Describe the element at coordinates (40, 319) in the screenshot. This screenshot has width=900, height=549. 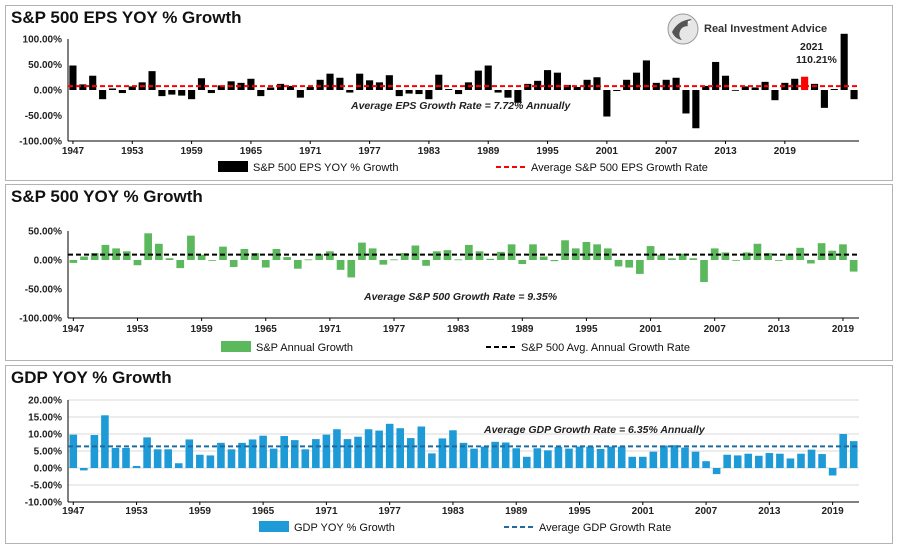
I see `y-tick-label: -100.00%` at that location.